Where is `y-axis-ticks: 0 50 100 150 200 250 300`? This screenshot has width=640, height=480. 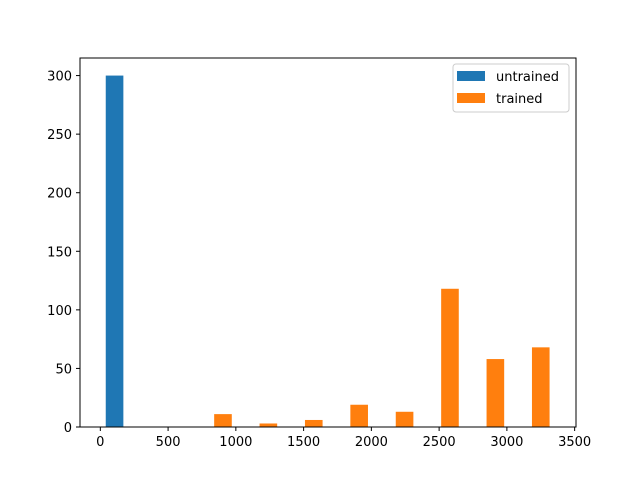 y-axis-ticks: 0 50 100 150 200 250 300 is located at coordinates (63, 253).